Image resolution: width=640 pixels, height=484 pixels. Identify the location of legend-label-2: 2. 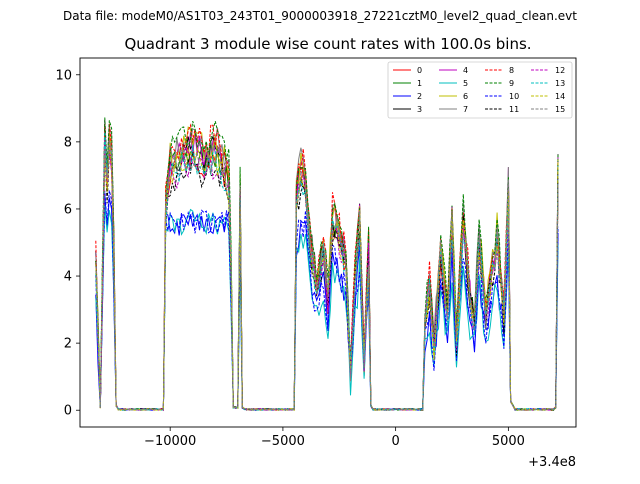
(419, 96).